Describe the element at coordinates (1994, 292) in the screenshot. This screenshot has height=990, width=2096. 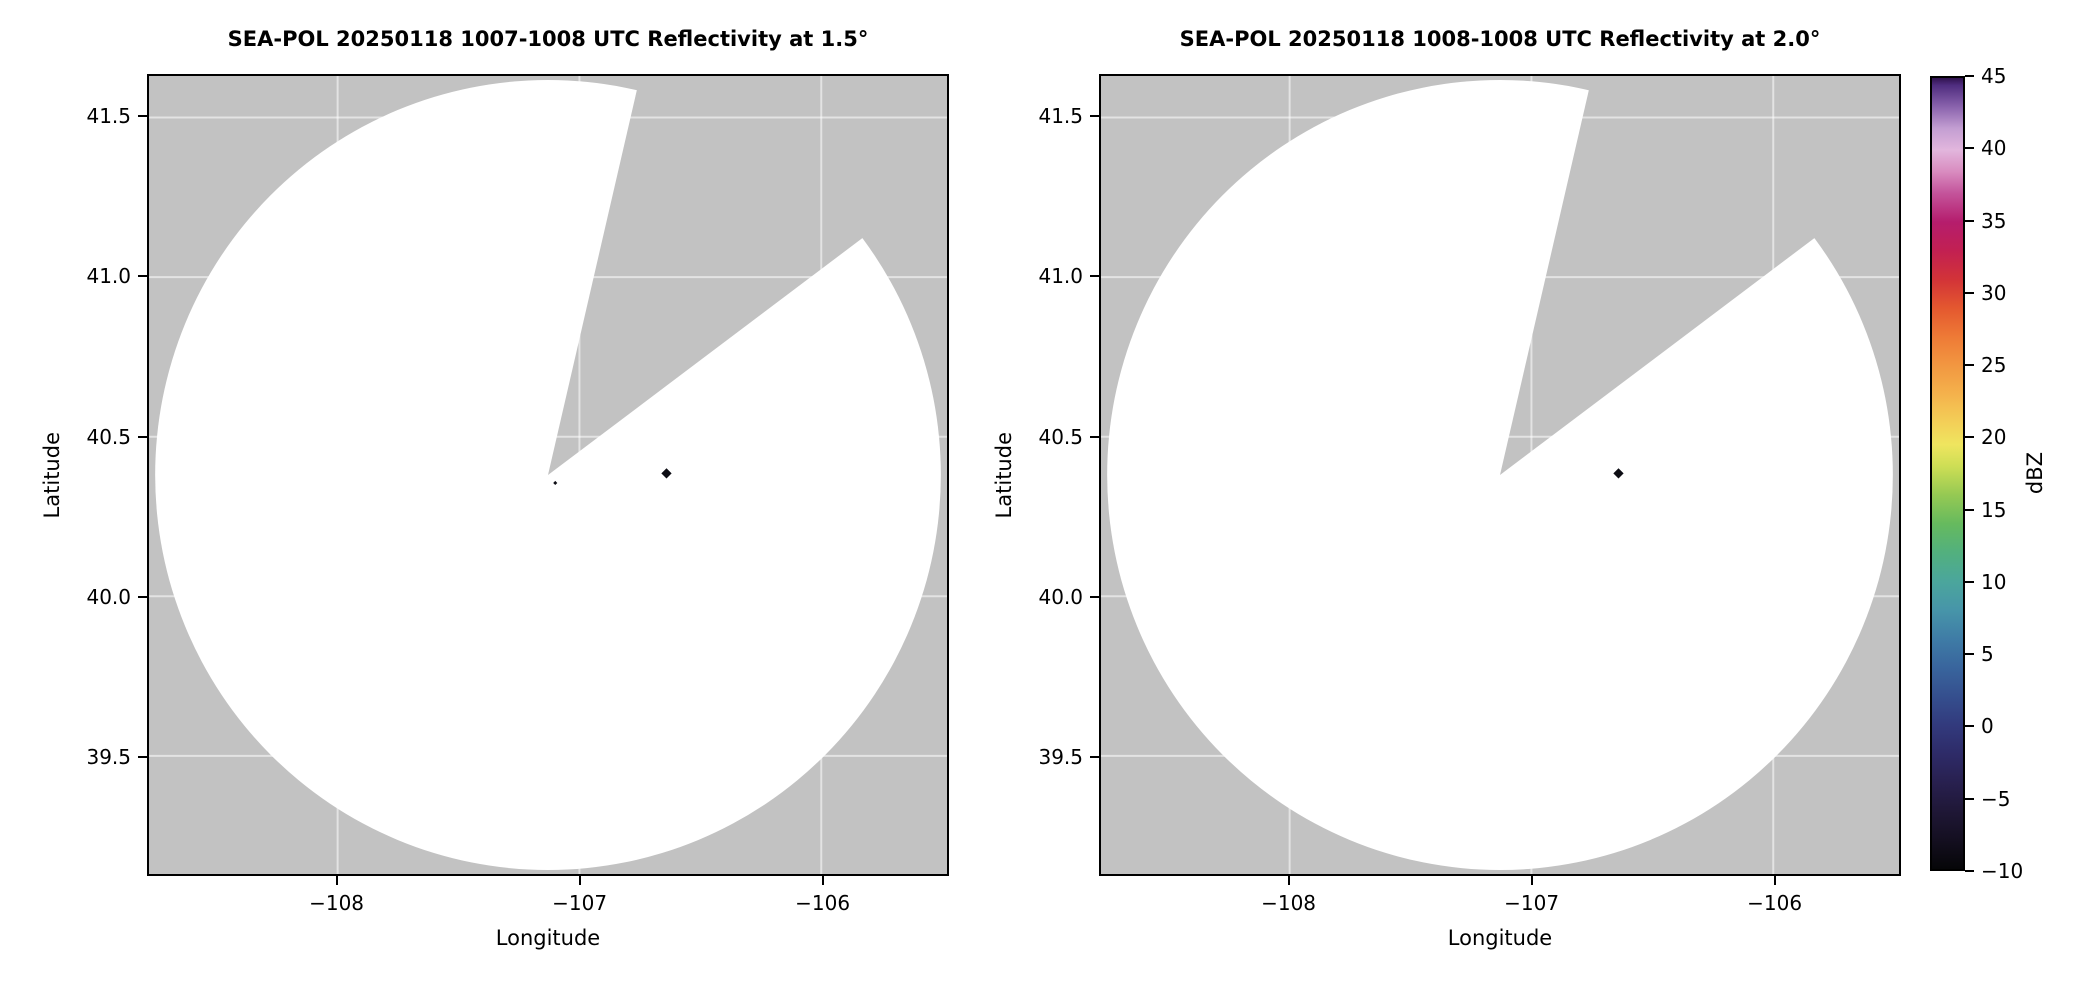
I see `colorbar-tick-label: 30` at that location.